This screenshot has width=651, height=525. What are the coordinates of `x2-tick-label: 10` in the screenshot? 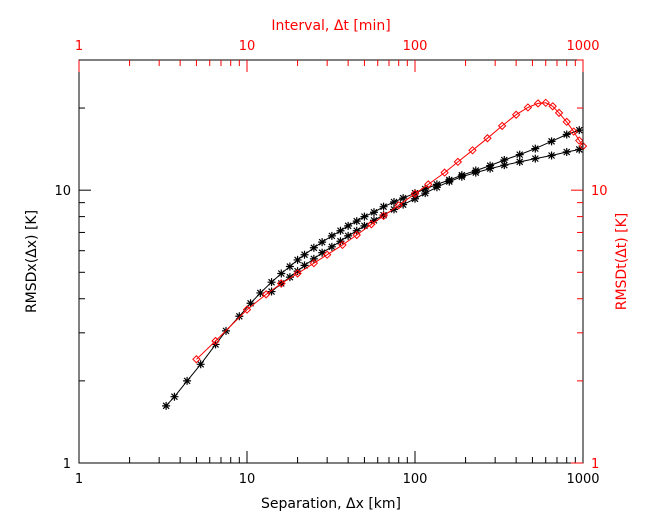 It's located at (247, 46).